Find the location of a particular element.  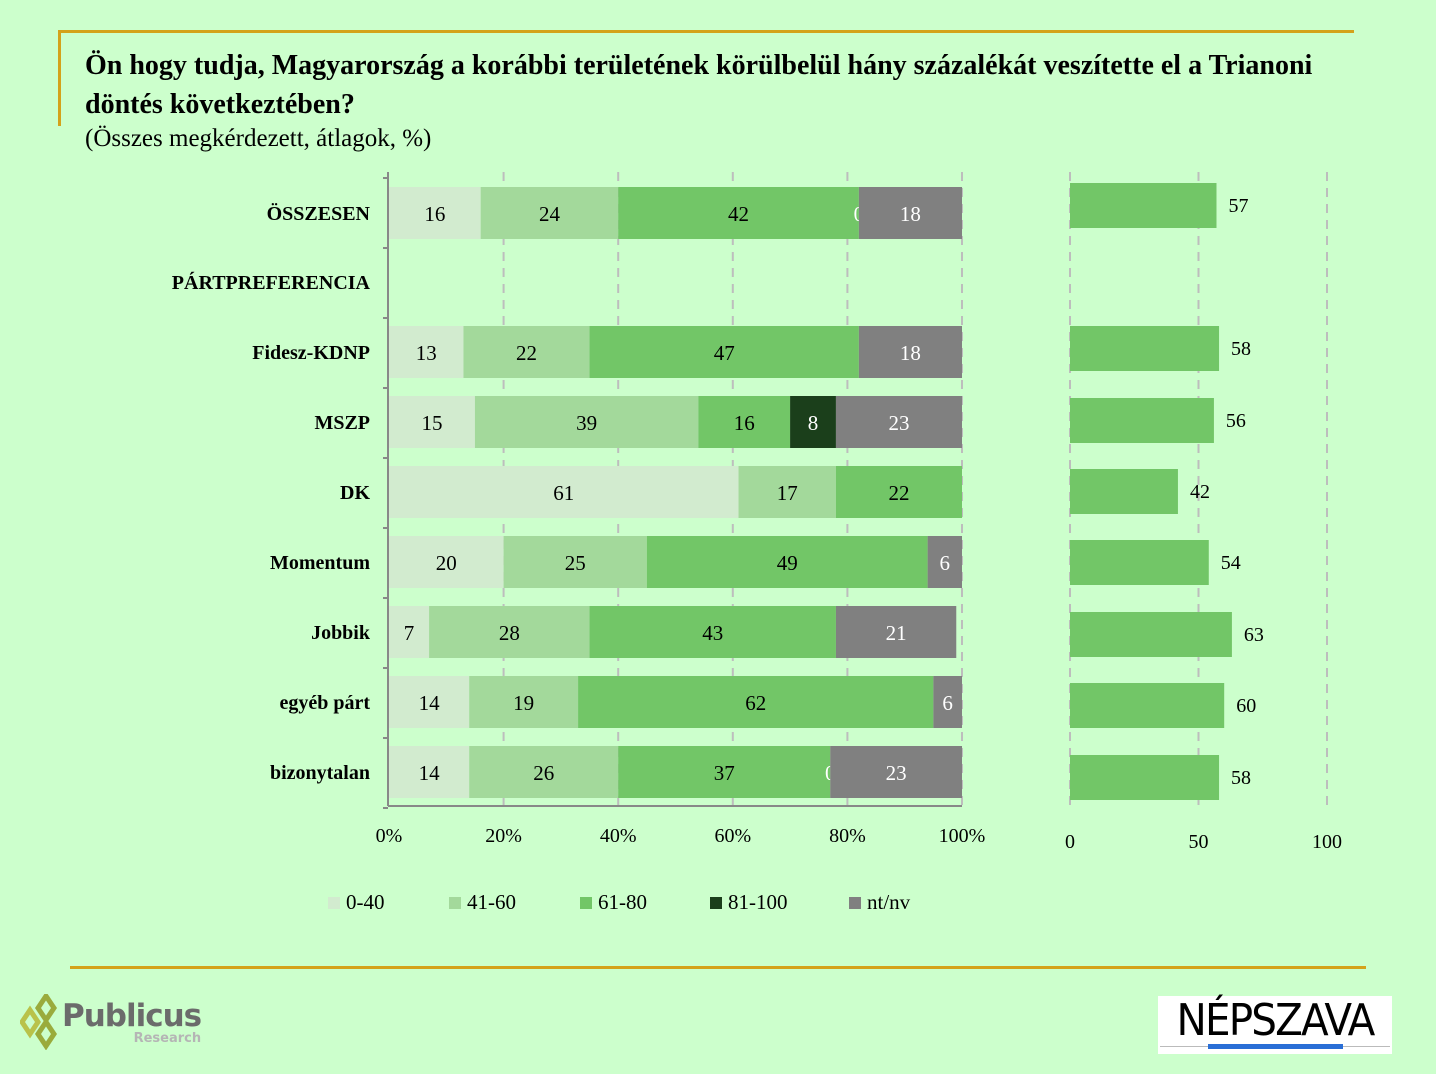

legend-label: 41-60 is located at coordinates (491, 902).